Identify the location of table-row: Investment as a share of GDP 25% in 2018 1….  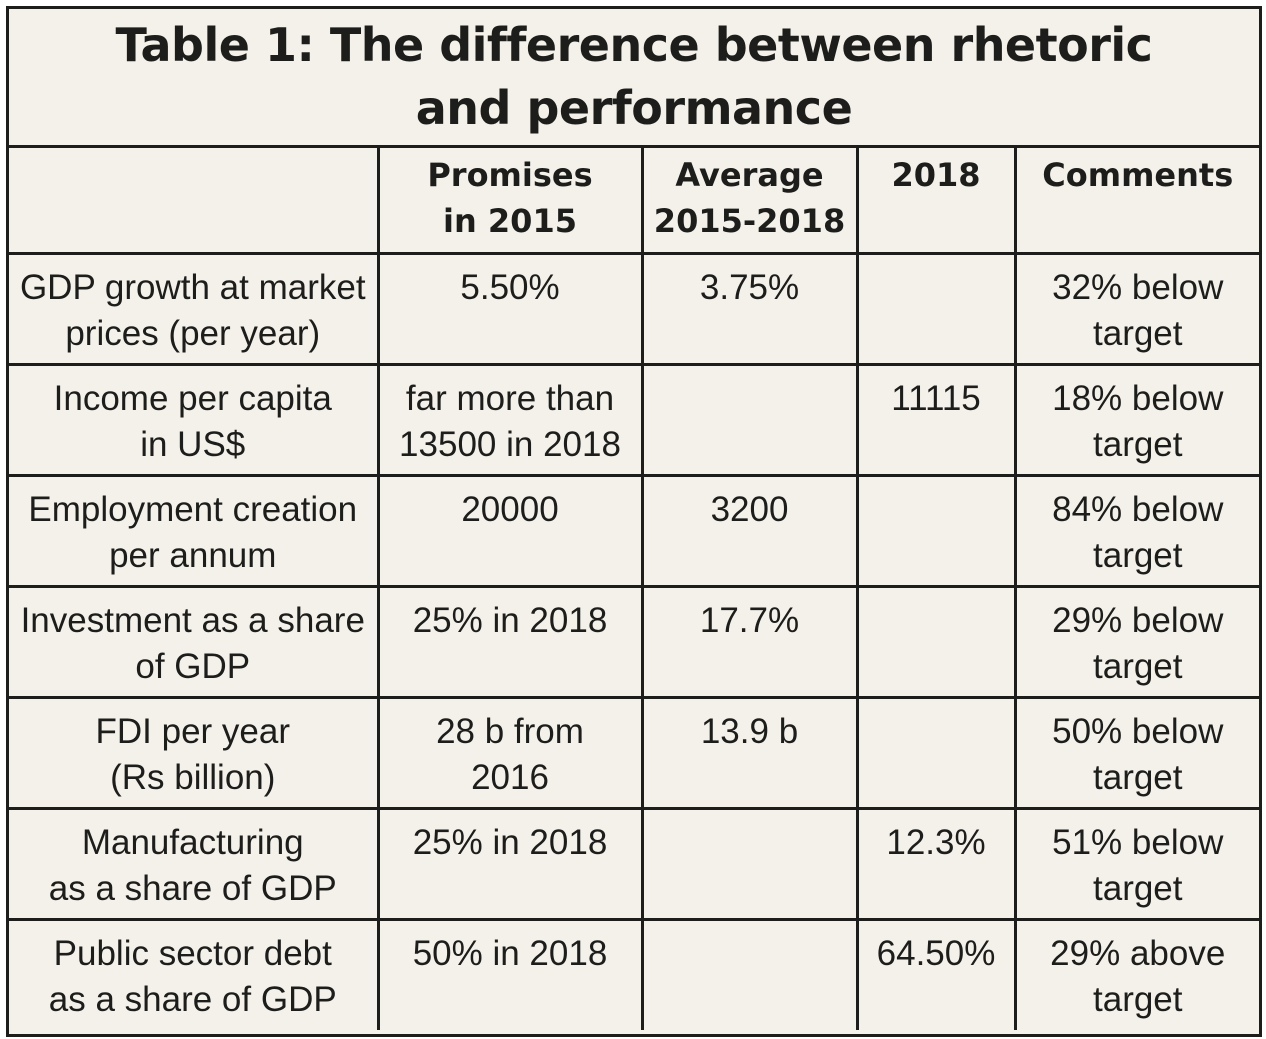
(634, 641).